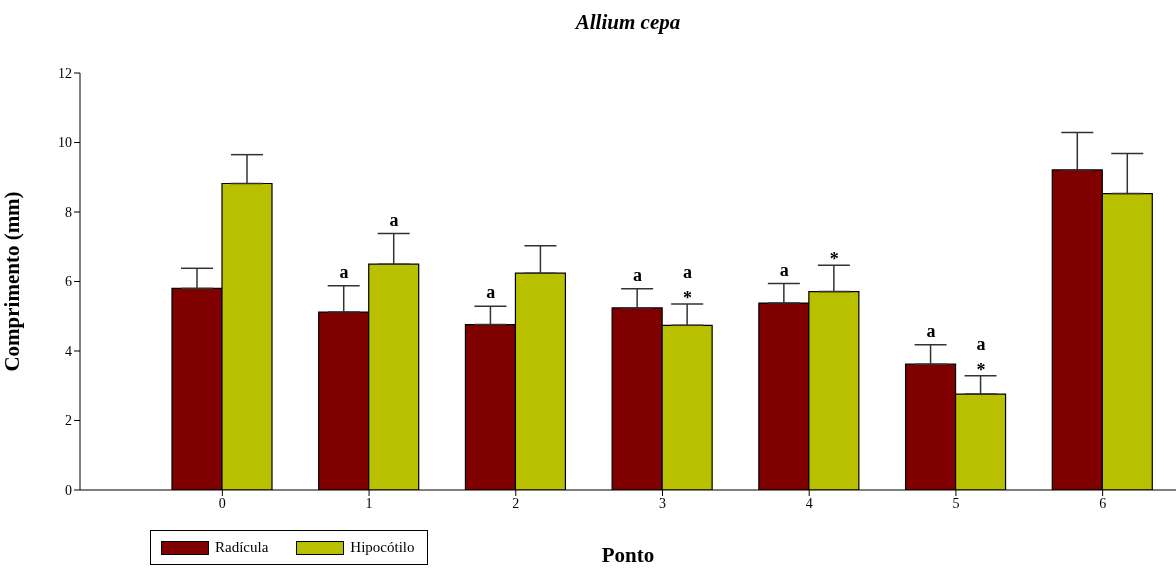  What do you see at coordinates (68, 212) in the screenshot?
I see `y-tick-label: 8` at bounding box center [68, 212].